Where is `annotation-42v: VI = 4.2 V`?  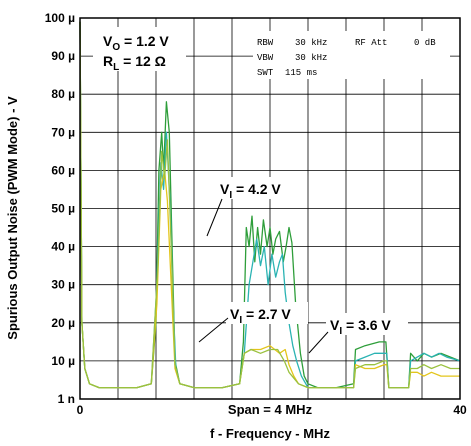 annotation-42v: VI = 4.2 V is located at coordinates (250, 191).